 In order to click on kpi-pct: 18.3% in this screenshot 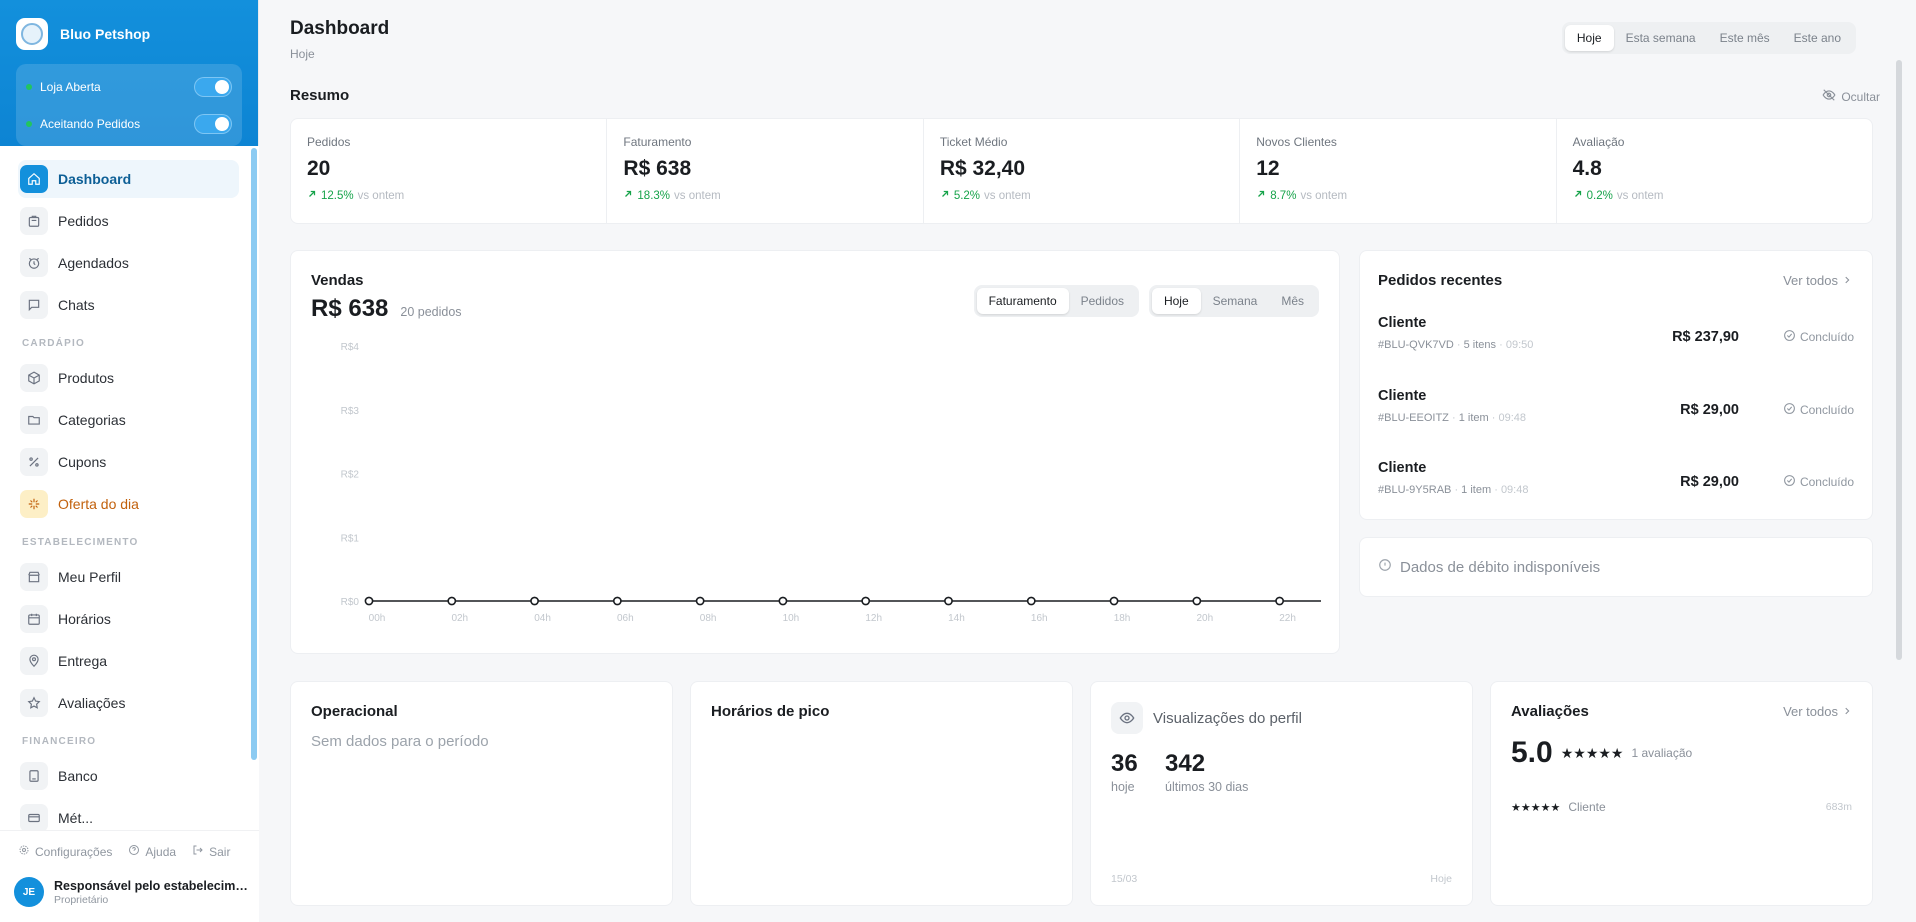, I will do `click(654, 195)`.